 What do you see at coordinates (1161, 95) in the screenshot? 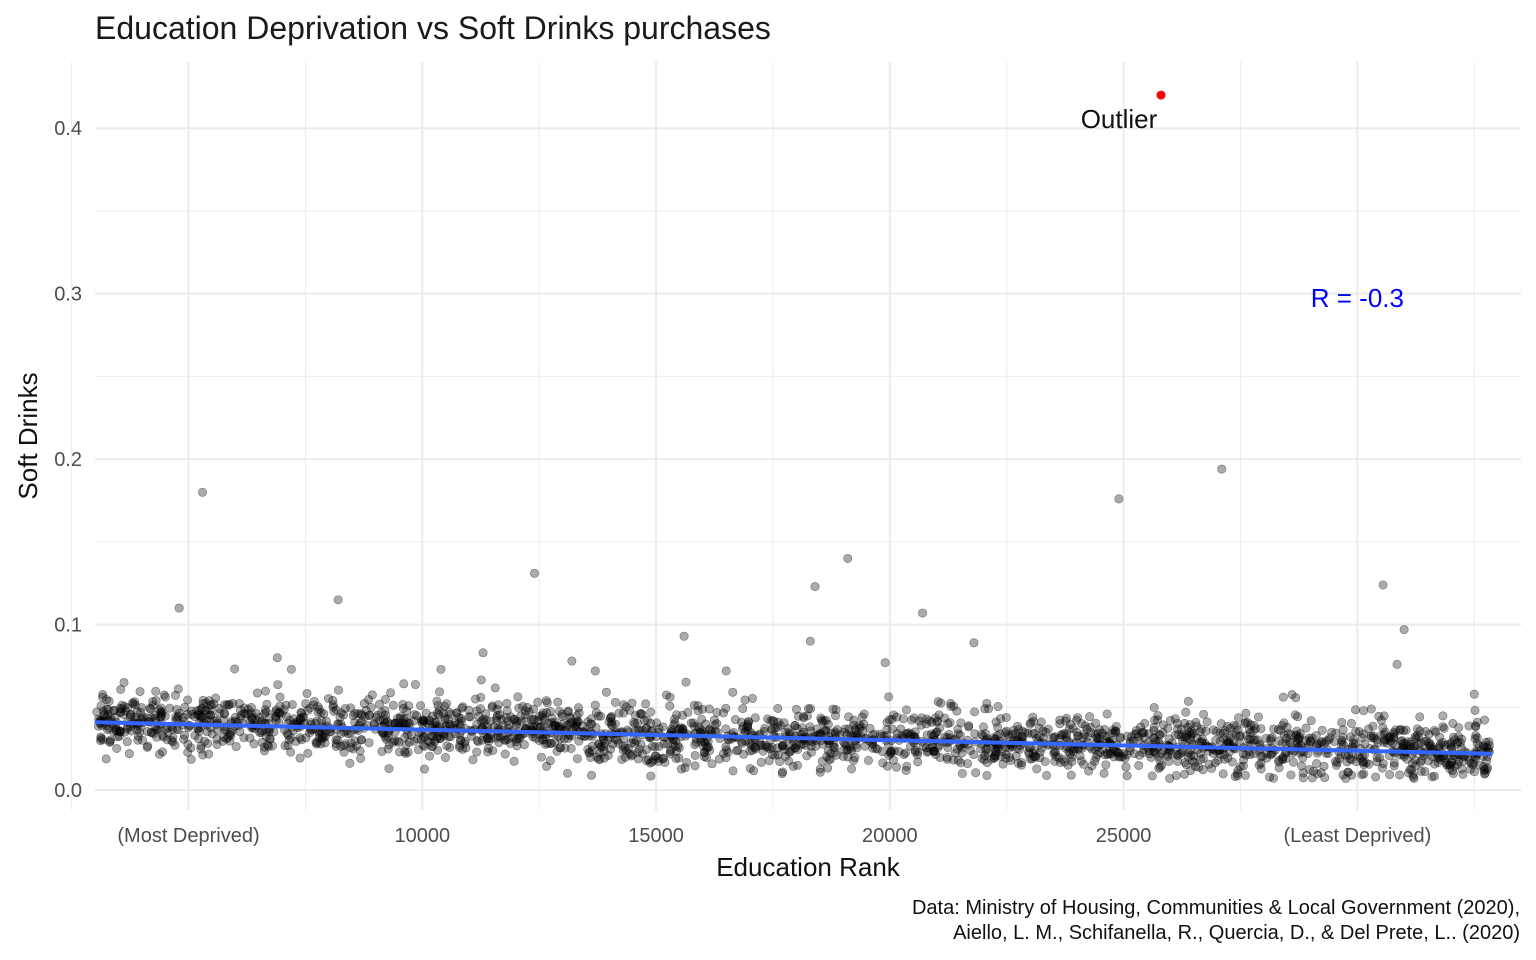
I see `outlier-point` at bounding box center [1161, 95].